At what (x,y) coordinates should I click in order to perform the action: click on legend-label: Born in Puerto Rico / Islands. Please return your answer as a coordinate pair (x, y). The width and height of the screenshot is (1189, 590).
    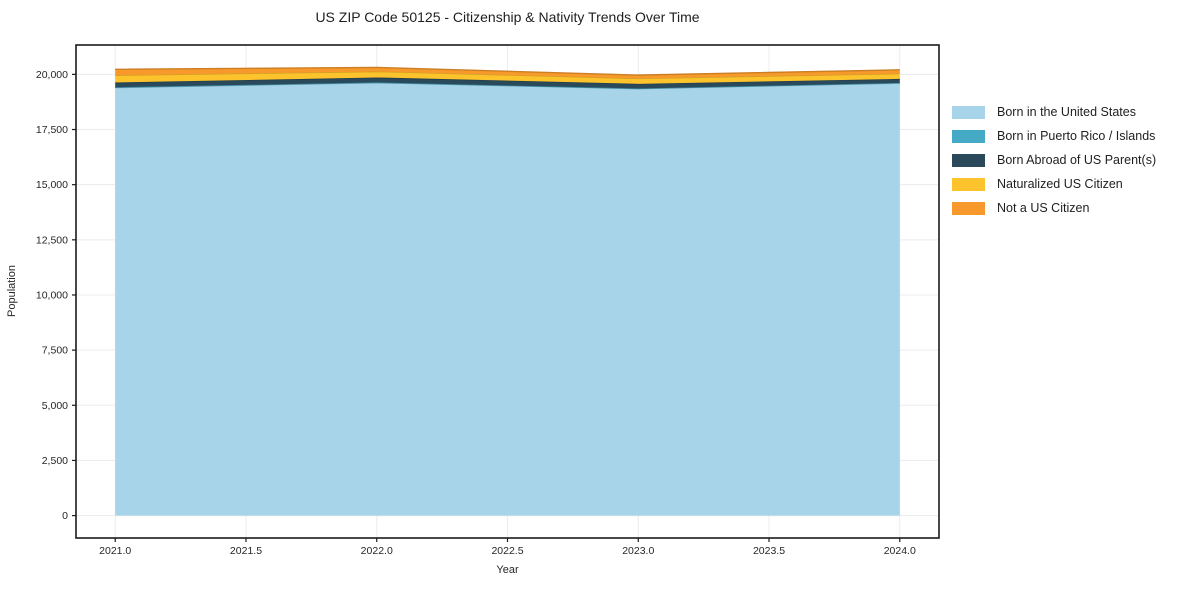
    Looking at the image, I should click on (1076, 136).